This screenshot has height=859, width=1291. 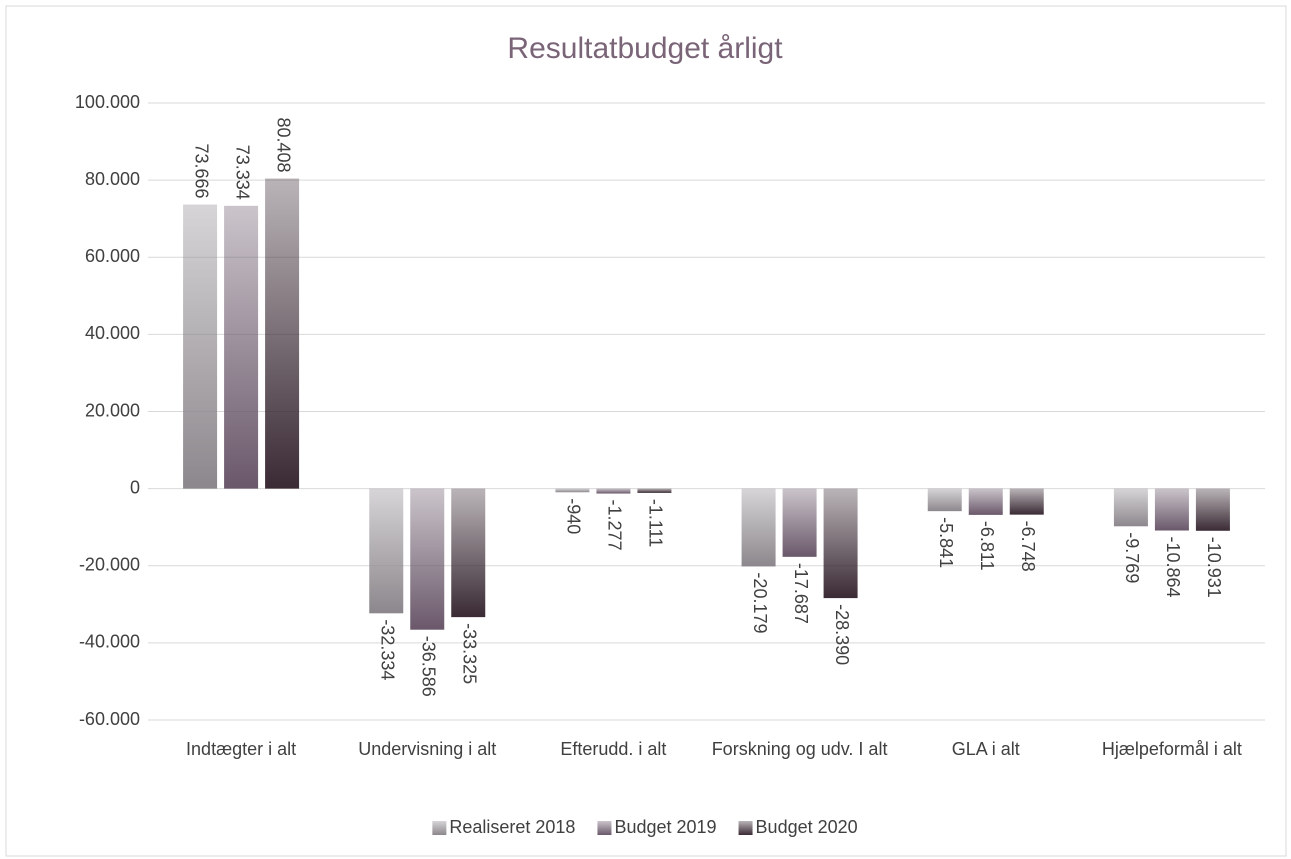 I want to click on x-tick-label: GLA i alt, so click(x=985, y=749).